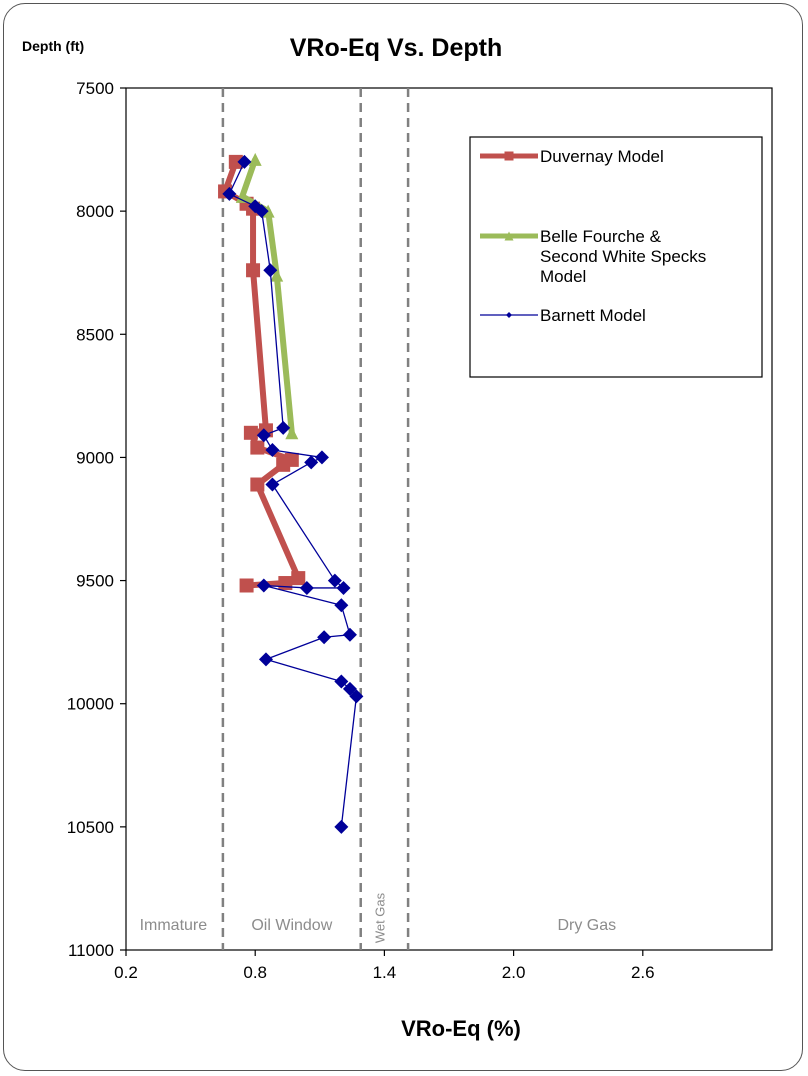 The image size is (808, 1076). I want to click on x-tick-label: 1.4, so click(385, 972).